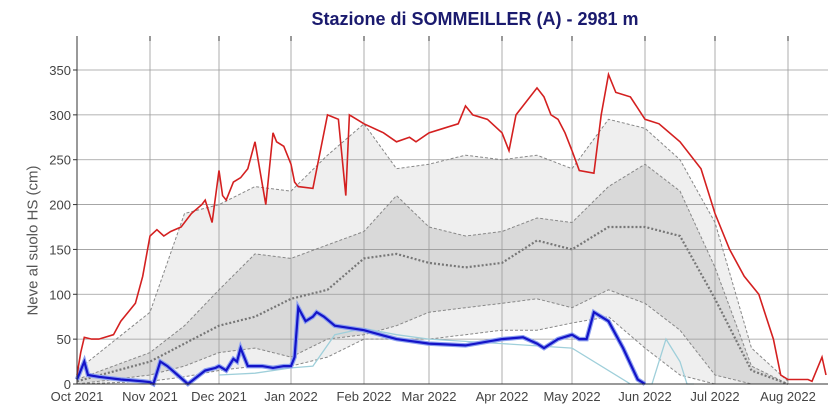 The image size is (828, 413). What do you see at coordinates (150, 396) in the screenshot?
I see `x-tick-label: Nov 2021` at bounding box center [150, 396].